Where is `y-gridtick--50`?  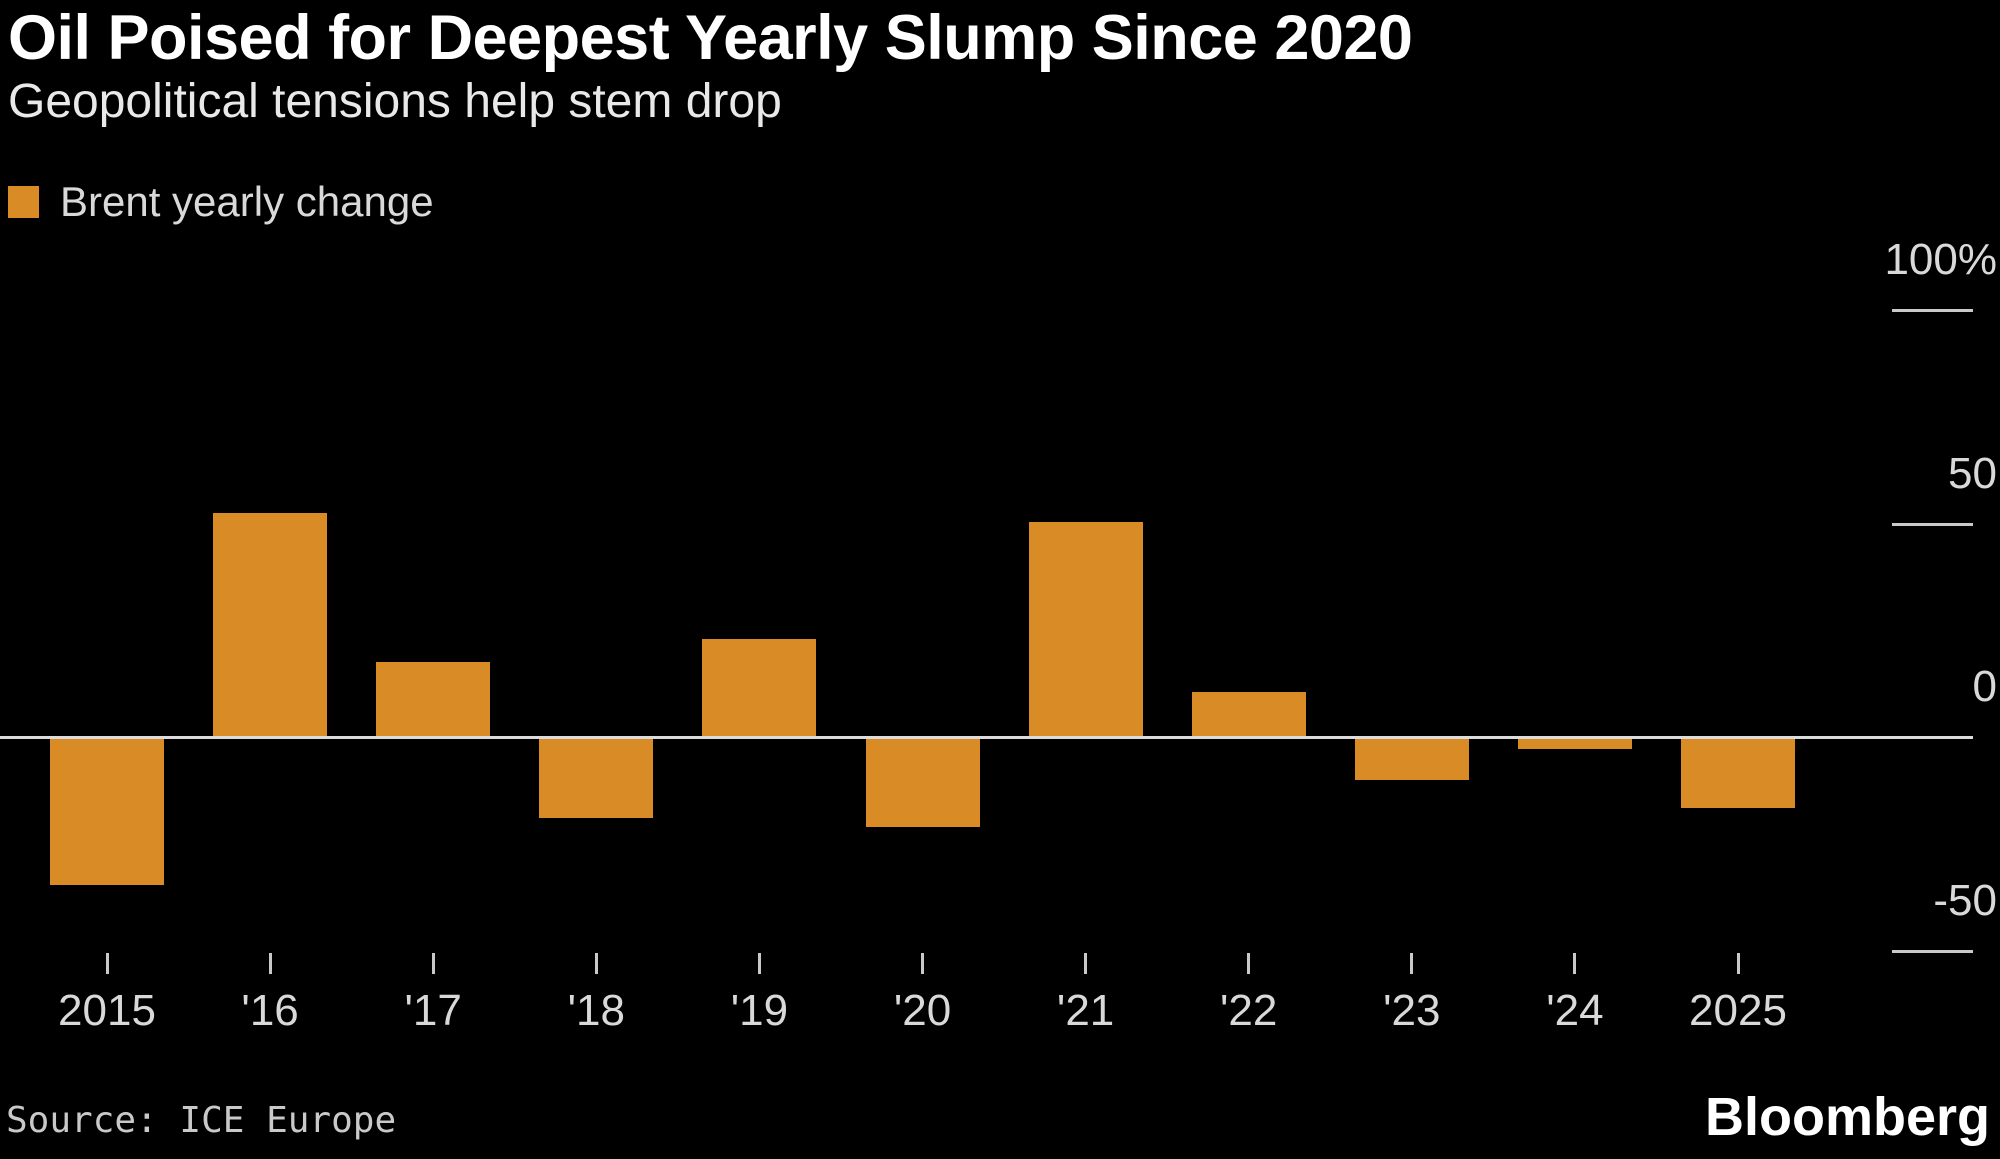
y-gridtick--50 is located at coordinates (1932, 951).